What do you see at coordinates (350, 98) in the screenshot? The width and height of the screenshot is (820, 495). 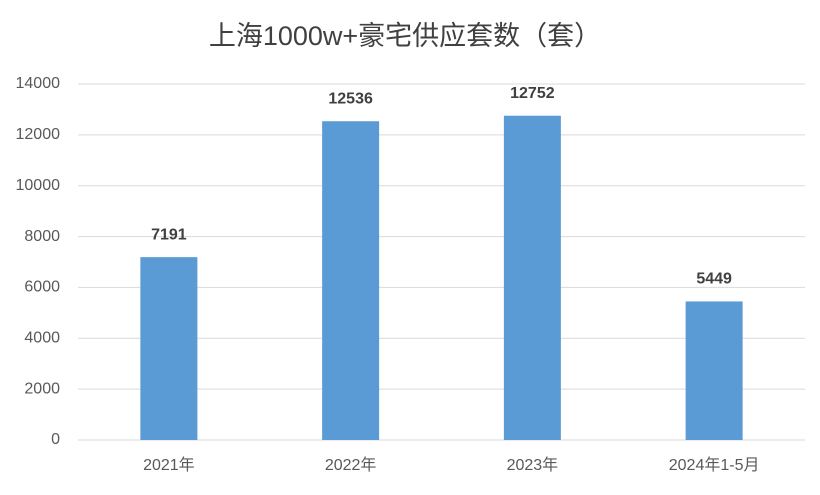 I see `value-label: 12536` at bounding box center [350, 98].